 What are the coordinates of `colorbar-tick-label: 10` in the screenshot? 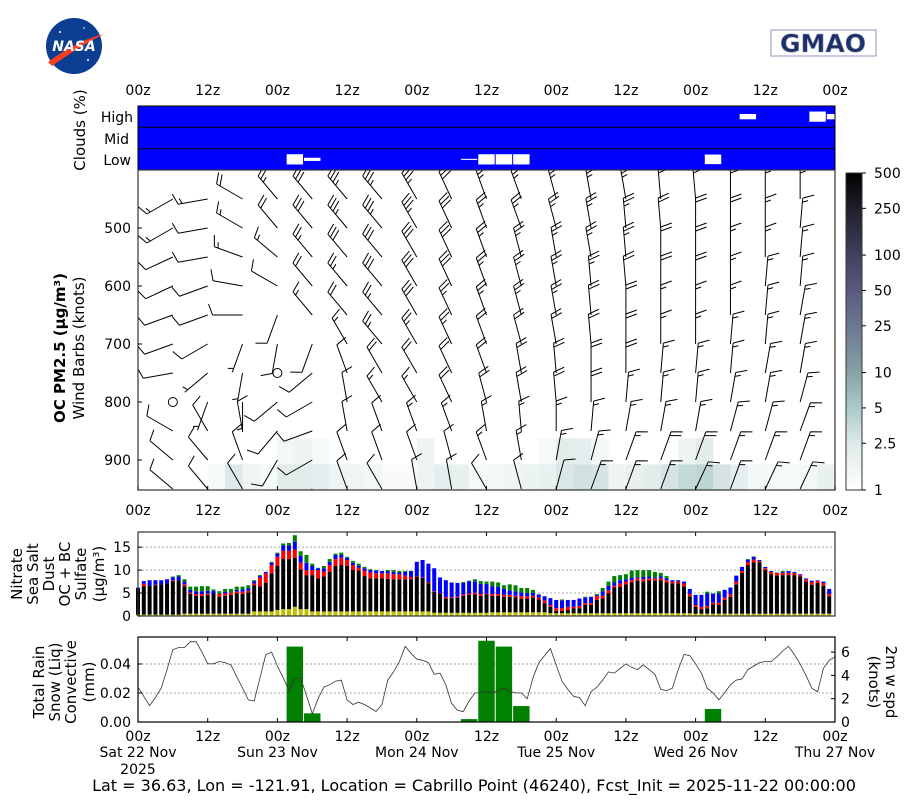 It's located at (883, 374).